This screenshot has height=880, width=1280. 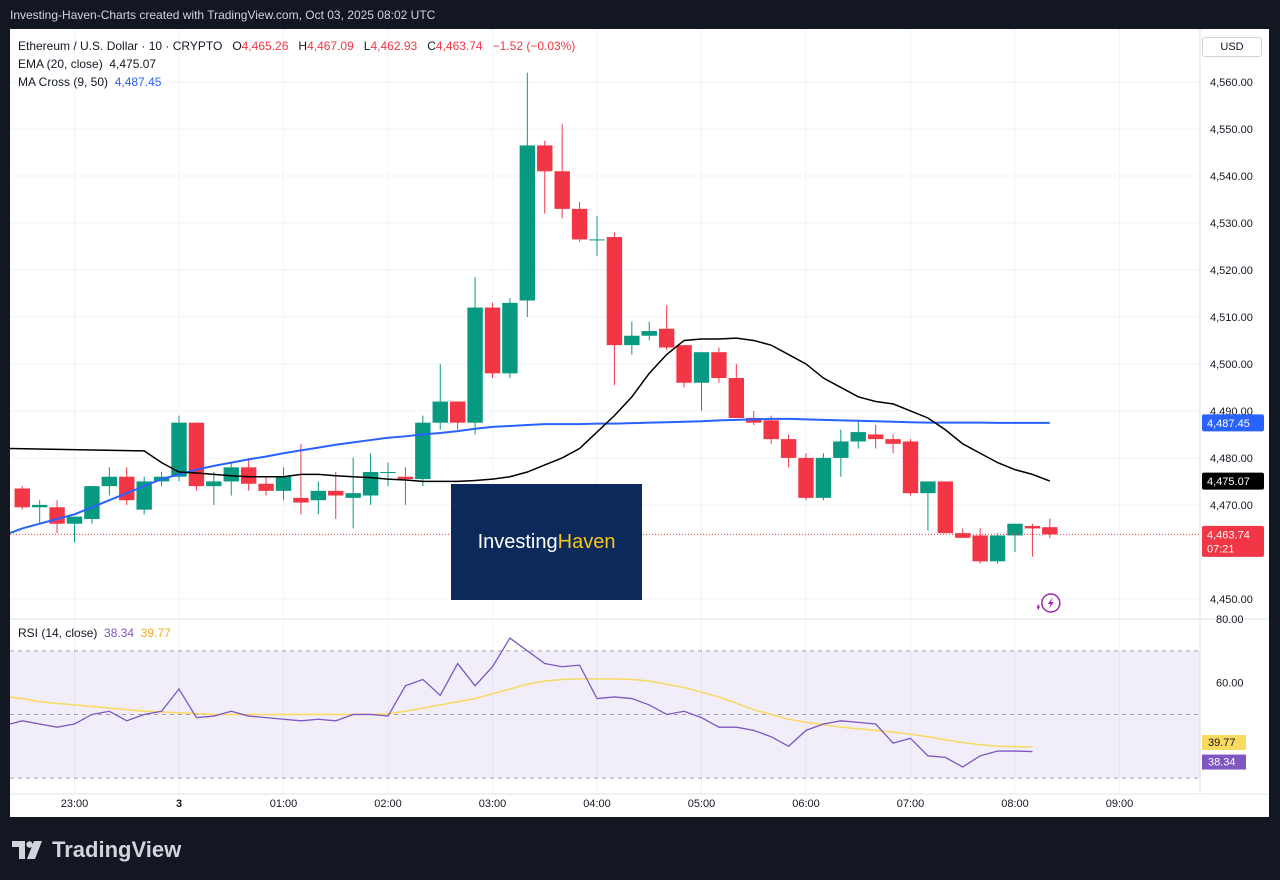 What do you see at coordinates (493, 804) in the screenshot?
I see `time-tick-label: 03:00` at bounding box center [493, 804].